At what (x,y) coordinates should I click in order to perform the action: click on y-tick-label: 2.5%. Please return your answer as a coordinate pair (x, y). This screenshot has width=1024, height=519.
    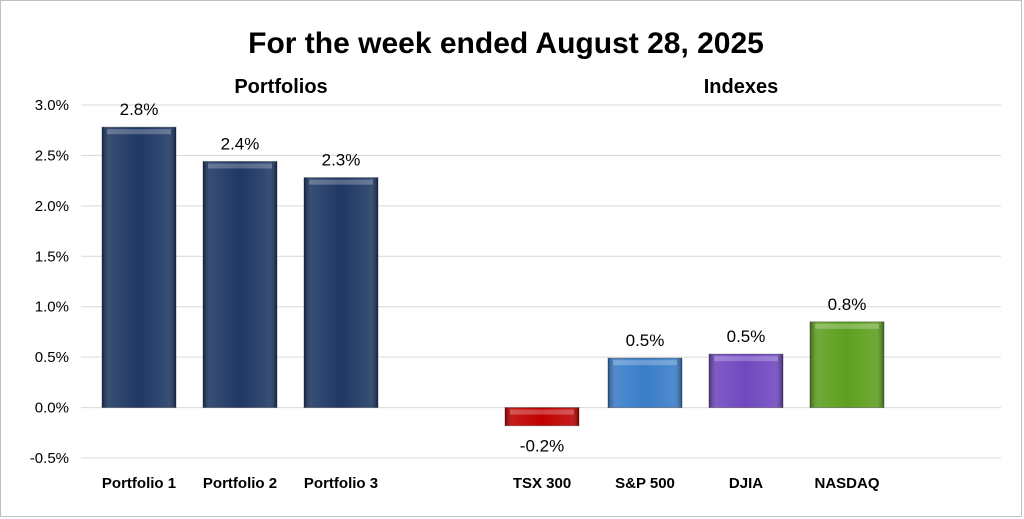
    Looking at the image, I should click on (52, 155).